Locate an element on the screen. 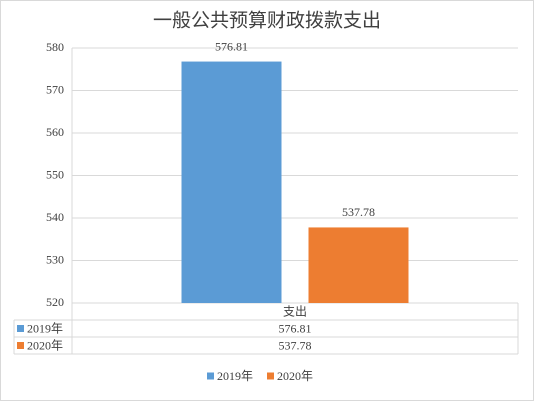 The width and height of the screenshot is (534, 401). y-tick-label: 540 is located at coordinates (55, 217).